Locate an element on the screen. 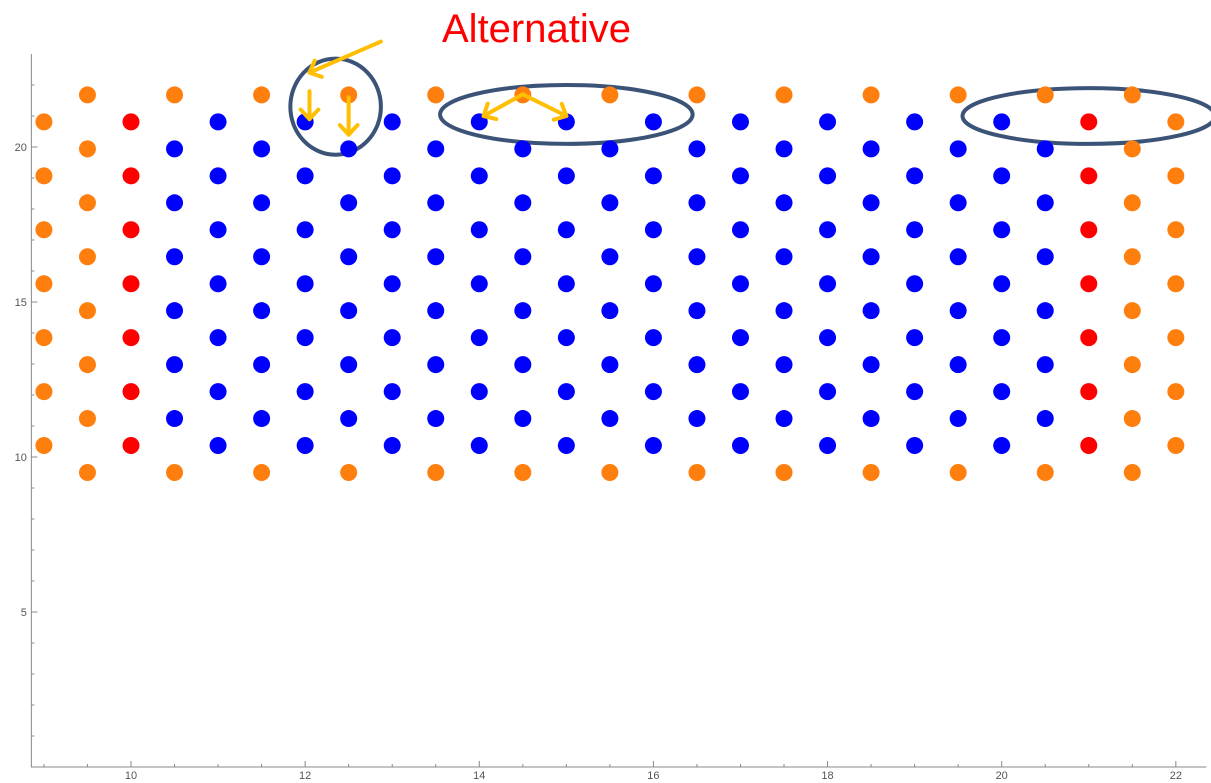 The height and width of the screenshot is (783, 1211). y-tick-label: 15 is located at coordinates (21, 303).